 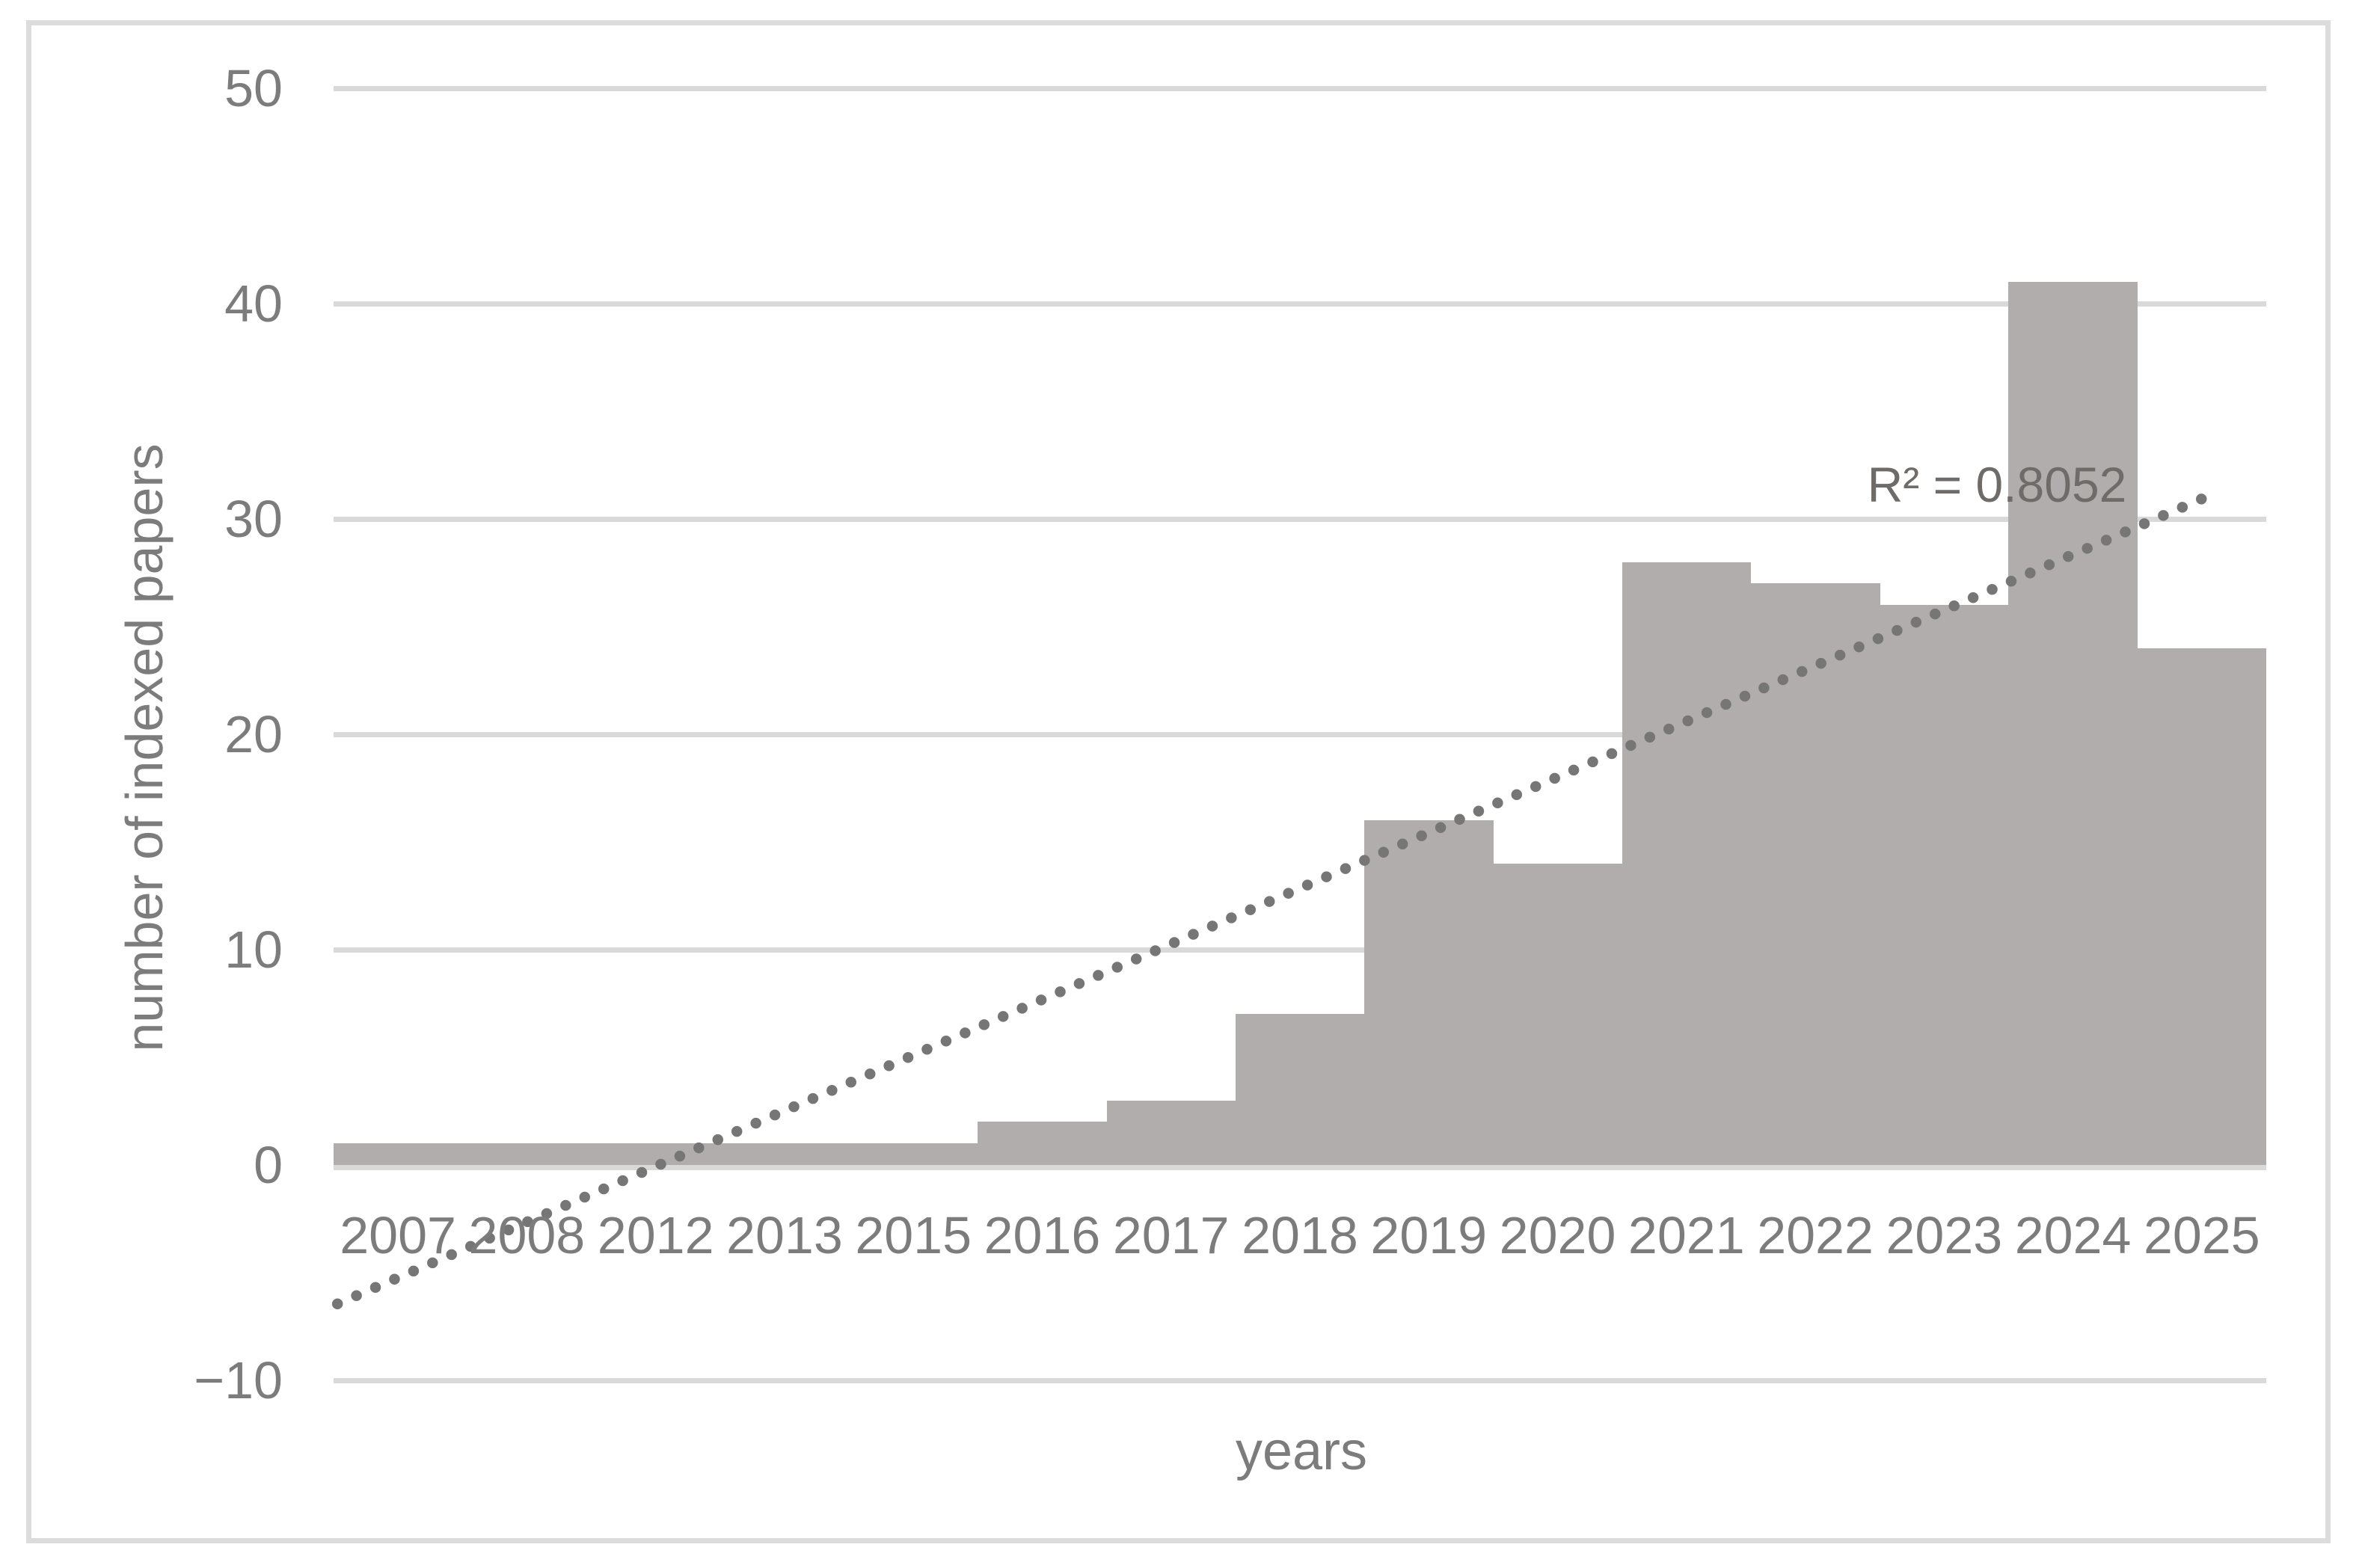 What do you see at coordinates (1301, 1451) in the screenshot?
I see `x-axis-title: years` at bounding box center [1301, 1451].